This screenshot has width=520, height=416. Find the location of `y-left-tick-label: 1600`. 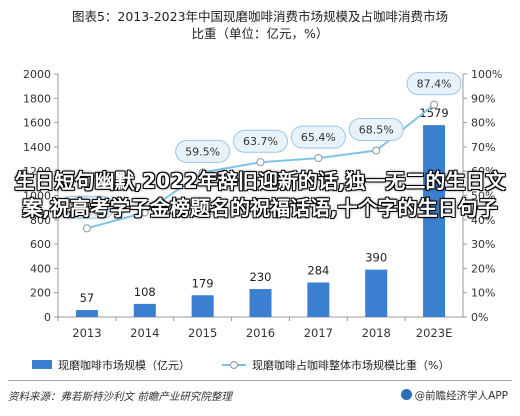

y-left-tick-label: 1600 is located at coordinates (37, 123).